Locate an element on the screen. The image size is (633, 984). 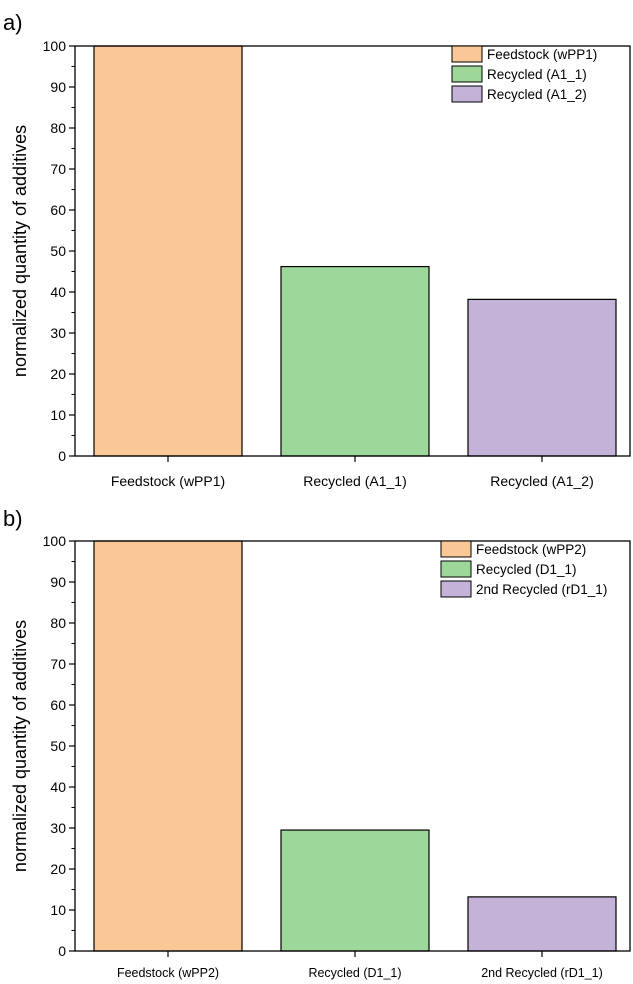
legend-label: Recycled (A1_1) is located at coordinates (537, 74).